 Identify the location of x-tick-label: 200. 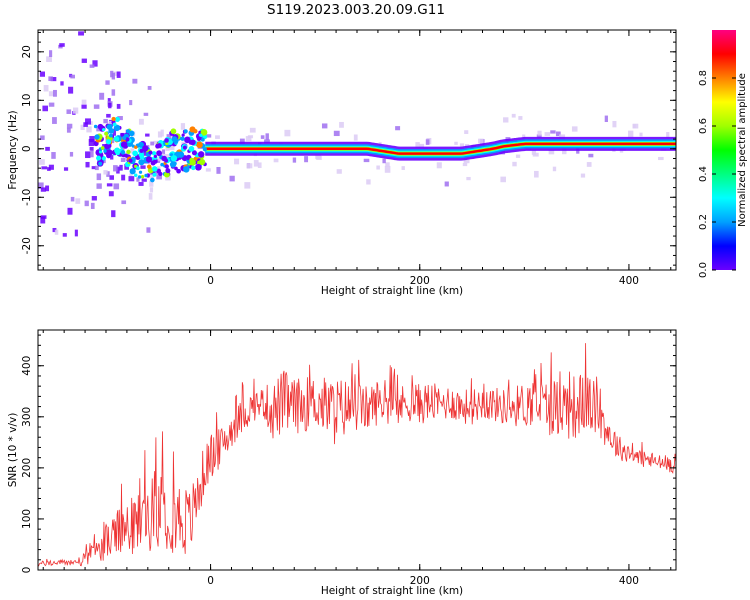
(420, 581).